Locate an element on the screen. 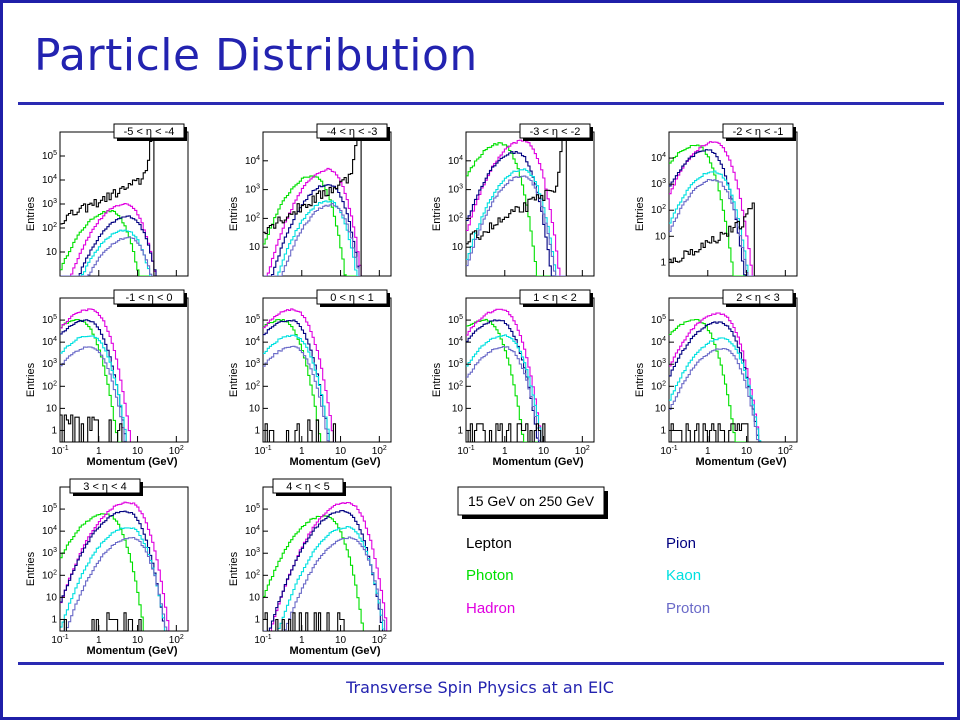  eta-range-label: 2 < η < 3 is located at coordinates (757, 298).